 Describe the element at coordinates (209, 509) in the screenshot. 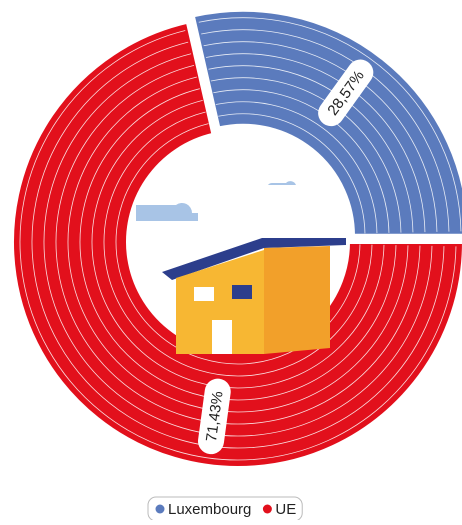

I see `legend-label: Luxembourg` at that location.